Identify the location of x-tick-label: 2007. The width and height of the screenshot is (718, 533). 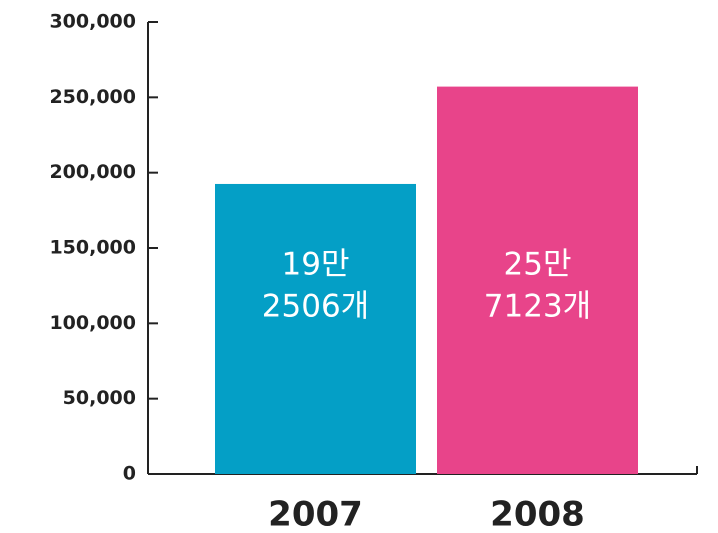
(315, 514).